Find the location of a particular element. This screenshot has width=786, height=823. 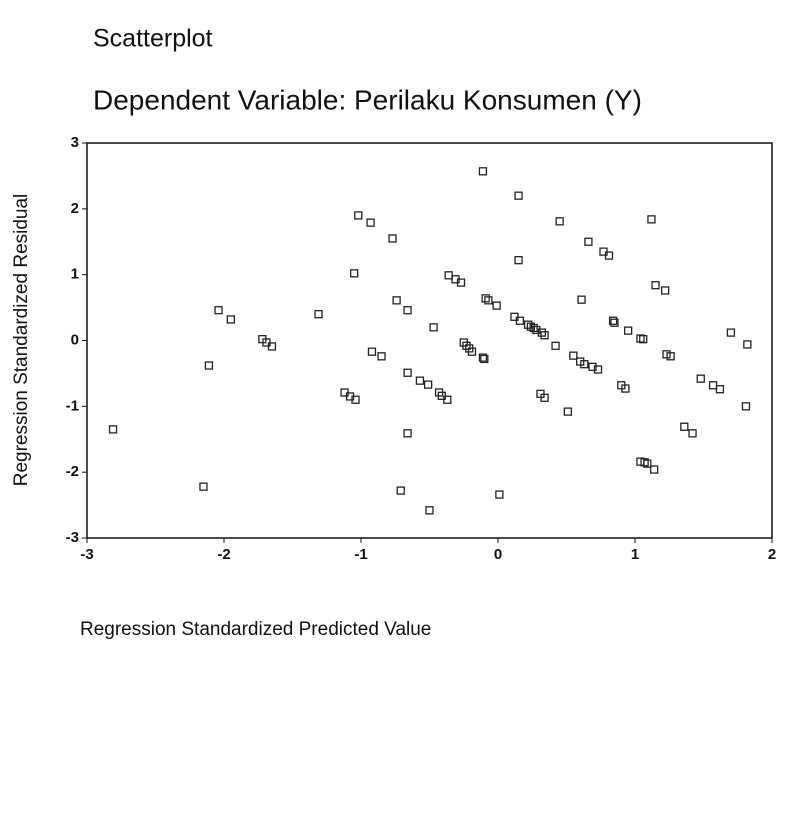

x-tick-label: -3 is located at coordinates (86, 554).